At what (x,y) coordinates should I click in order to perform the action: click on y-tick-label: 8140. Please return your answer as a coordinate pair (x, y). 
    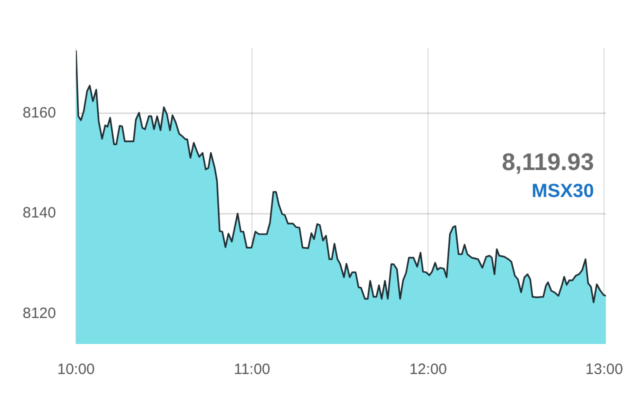
    Looking at the image, I should click on (39, 213).